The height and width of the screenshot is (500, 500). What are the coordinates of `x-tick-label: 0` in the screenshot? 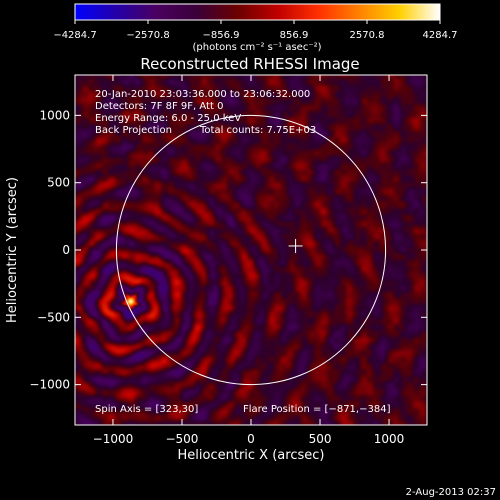 It's located at (251, 439).